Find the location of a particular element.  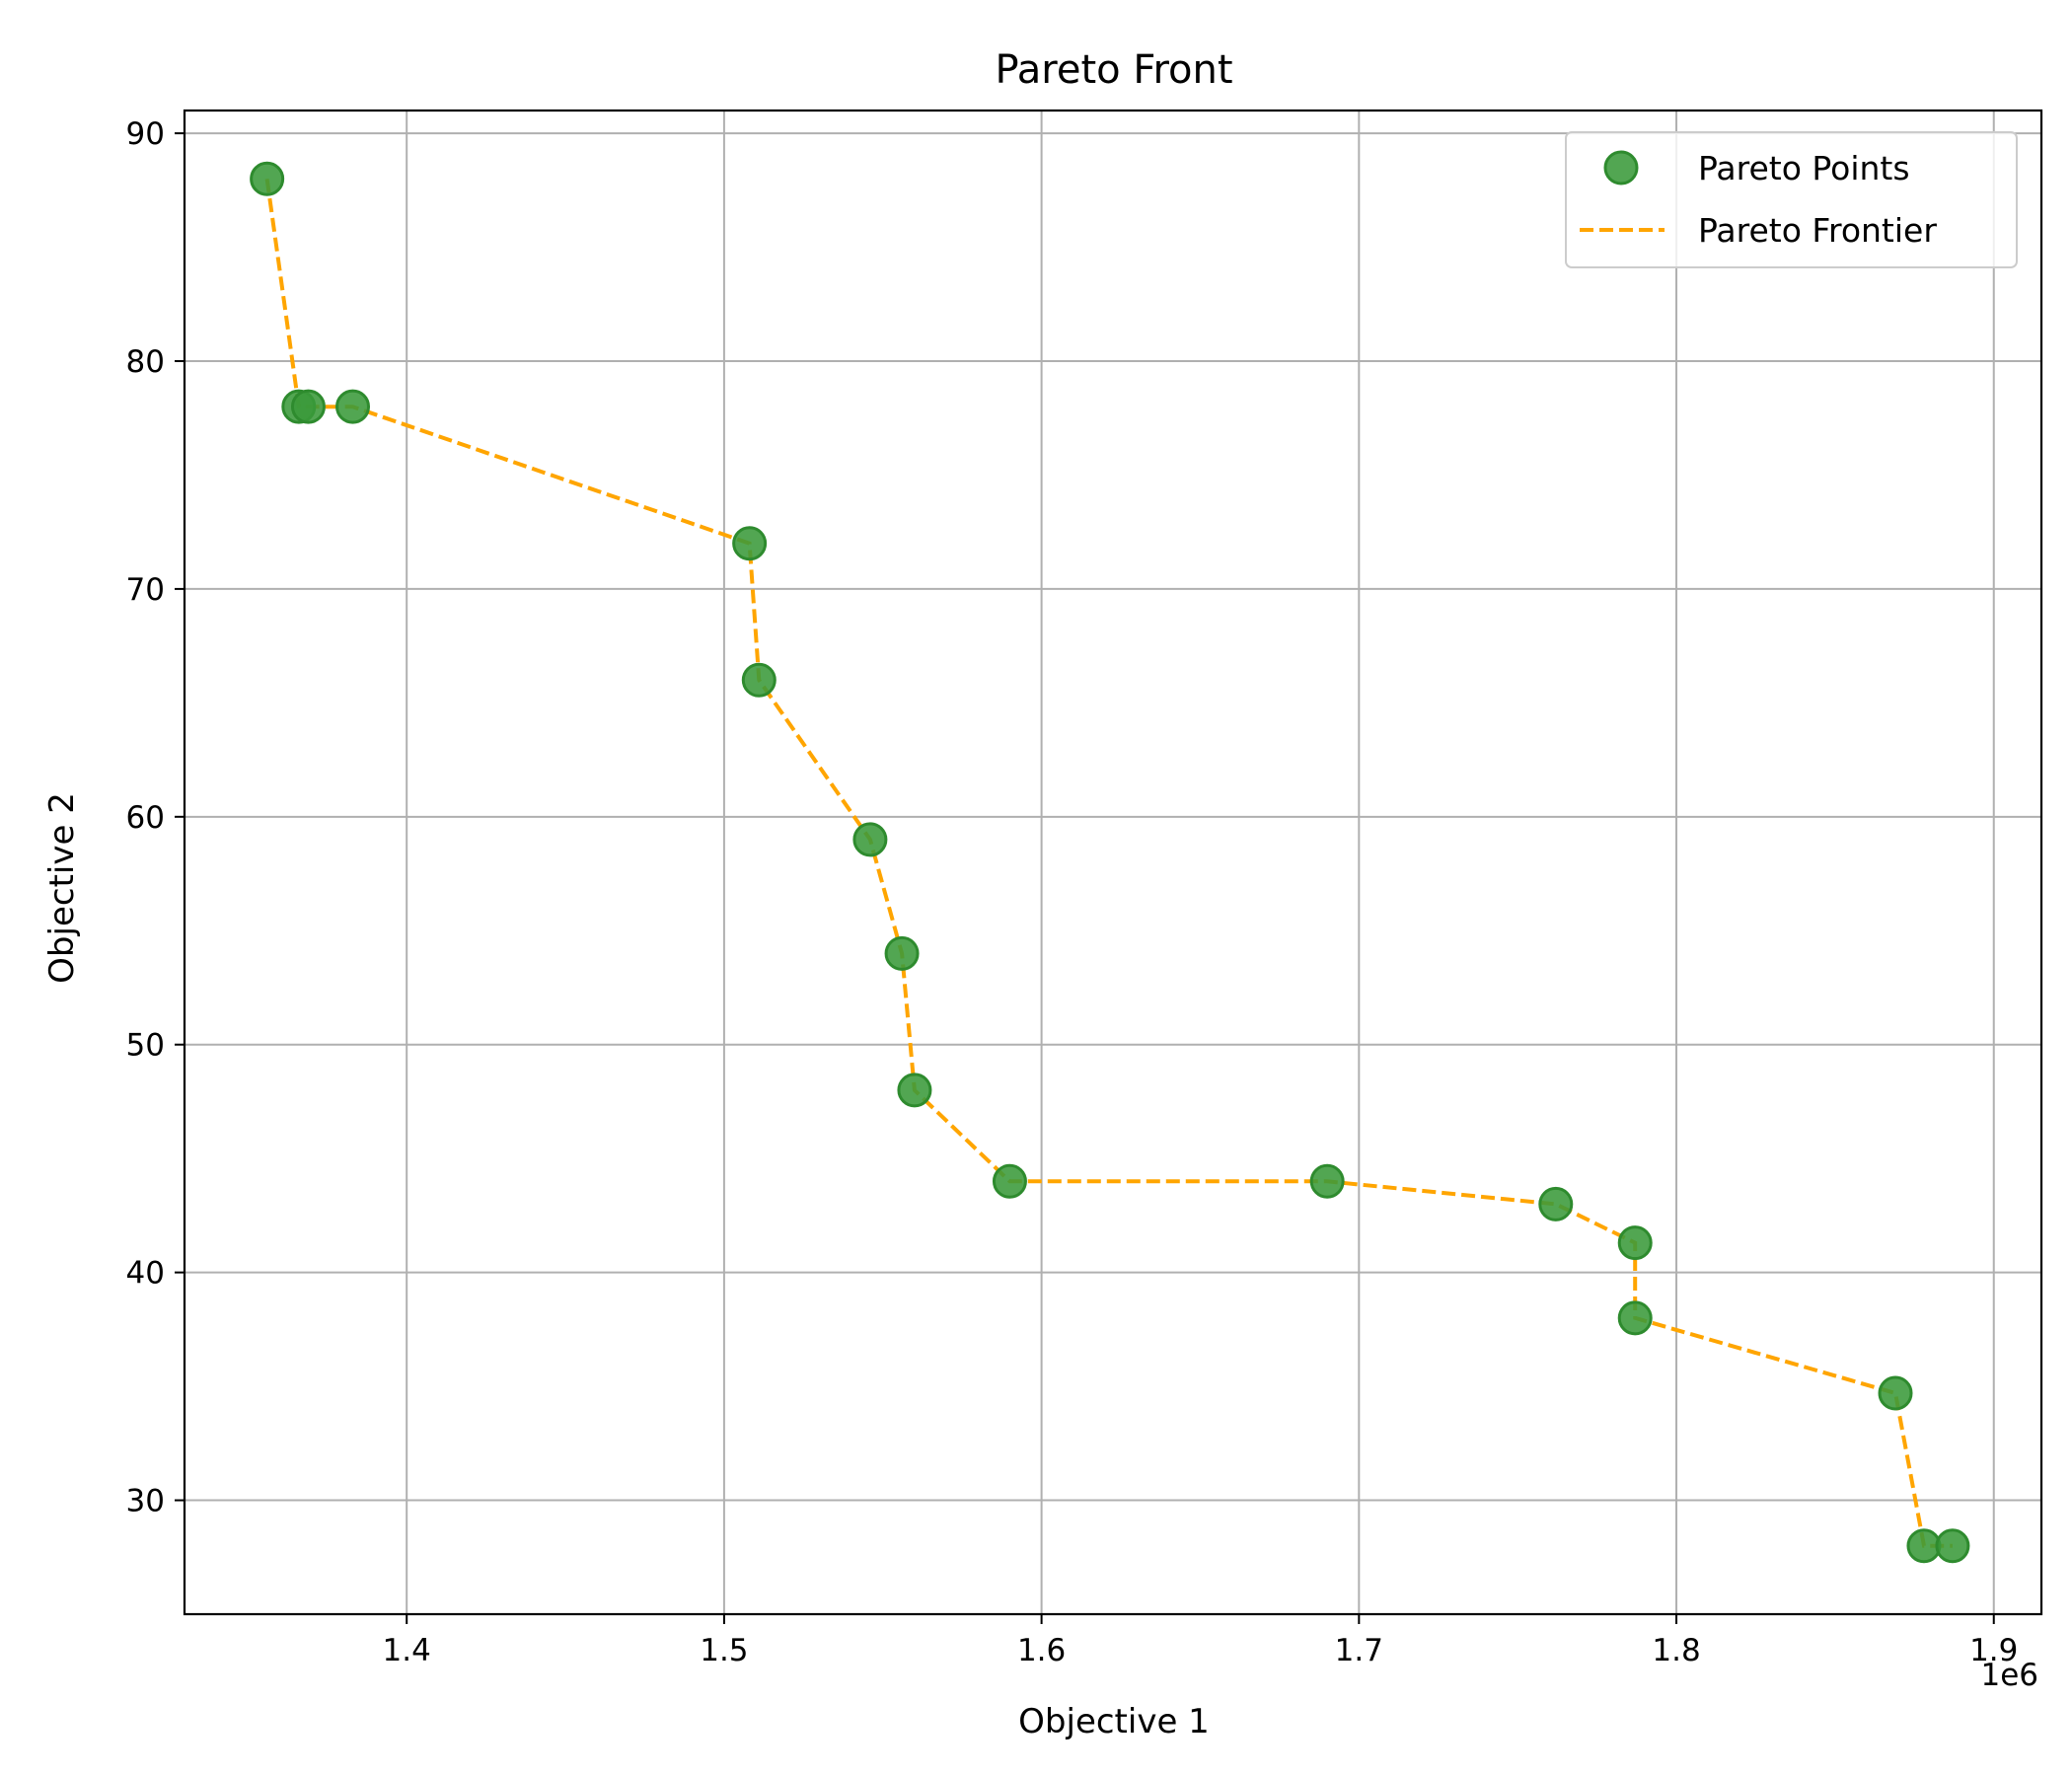

y-tick-label: 60 is located at coordinates (145, 818).